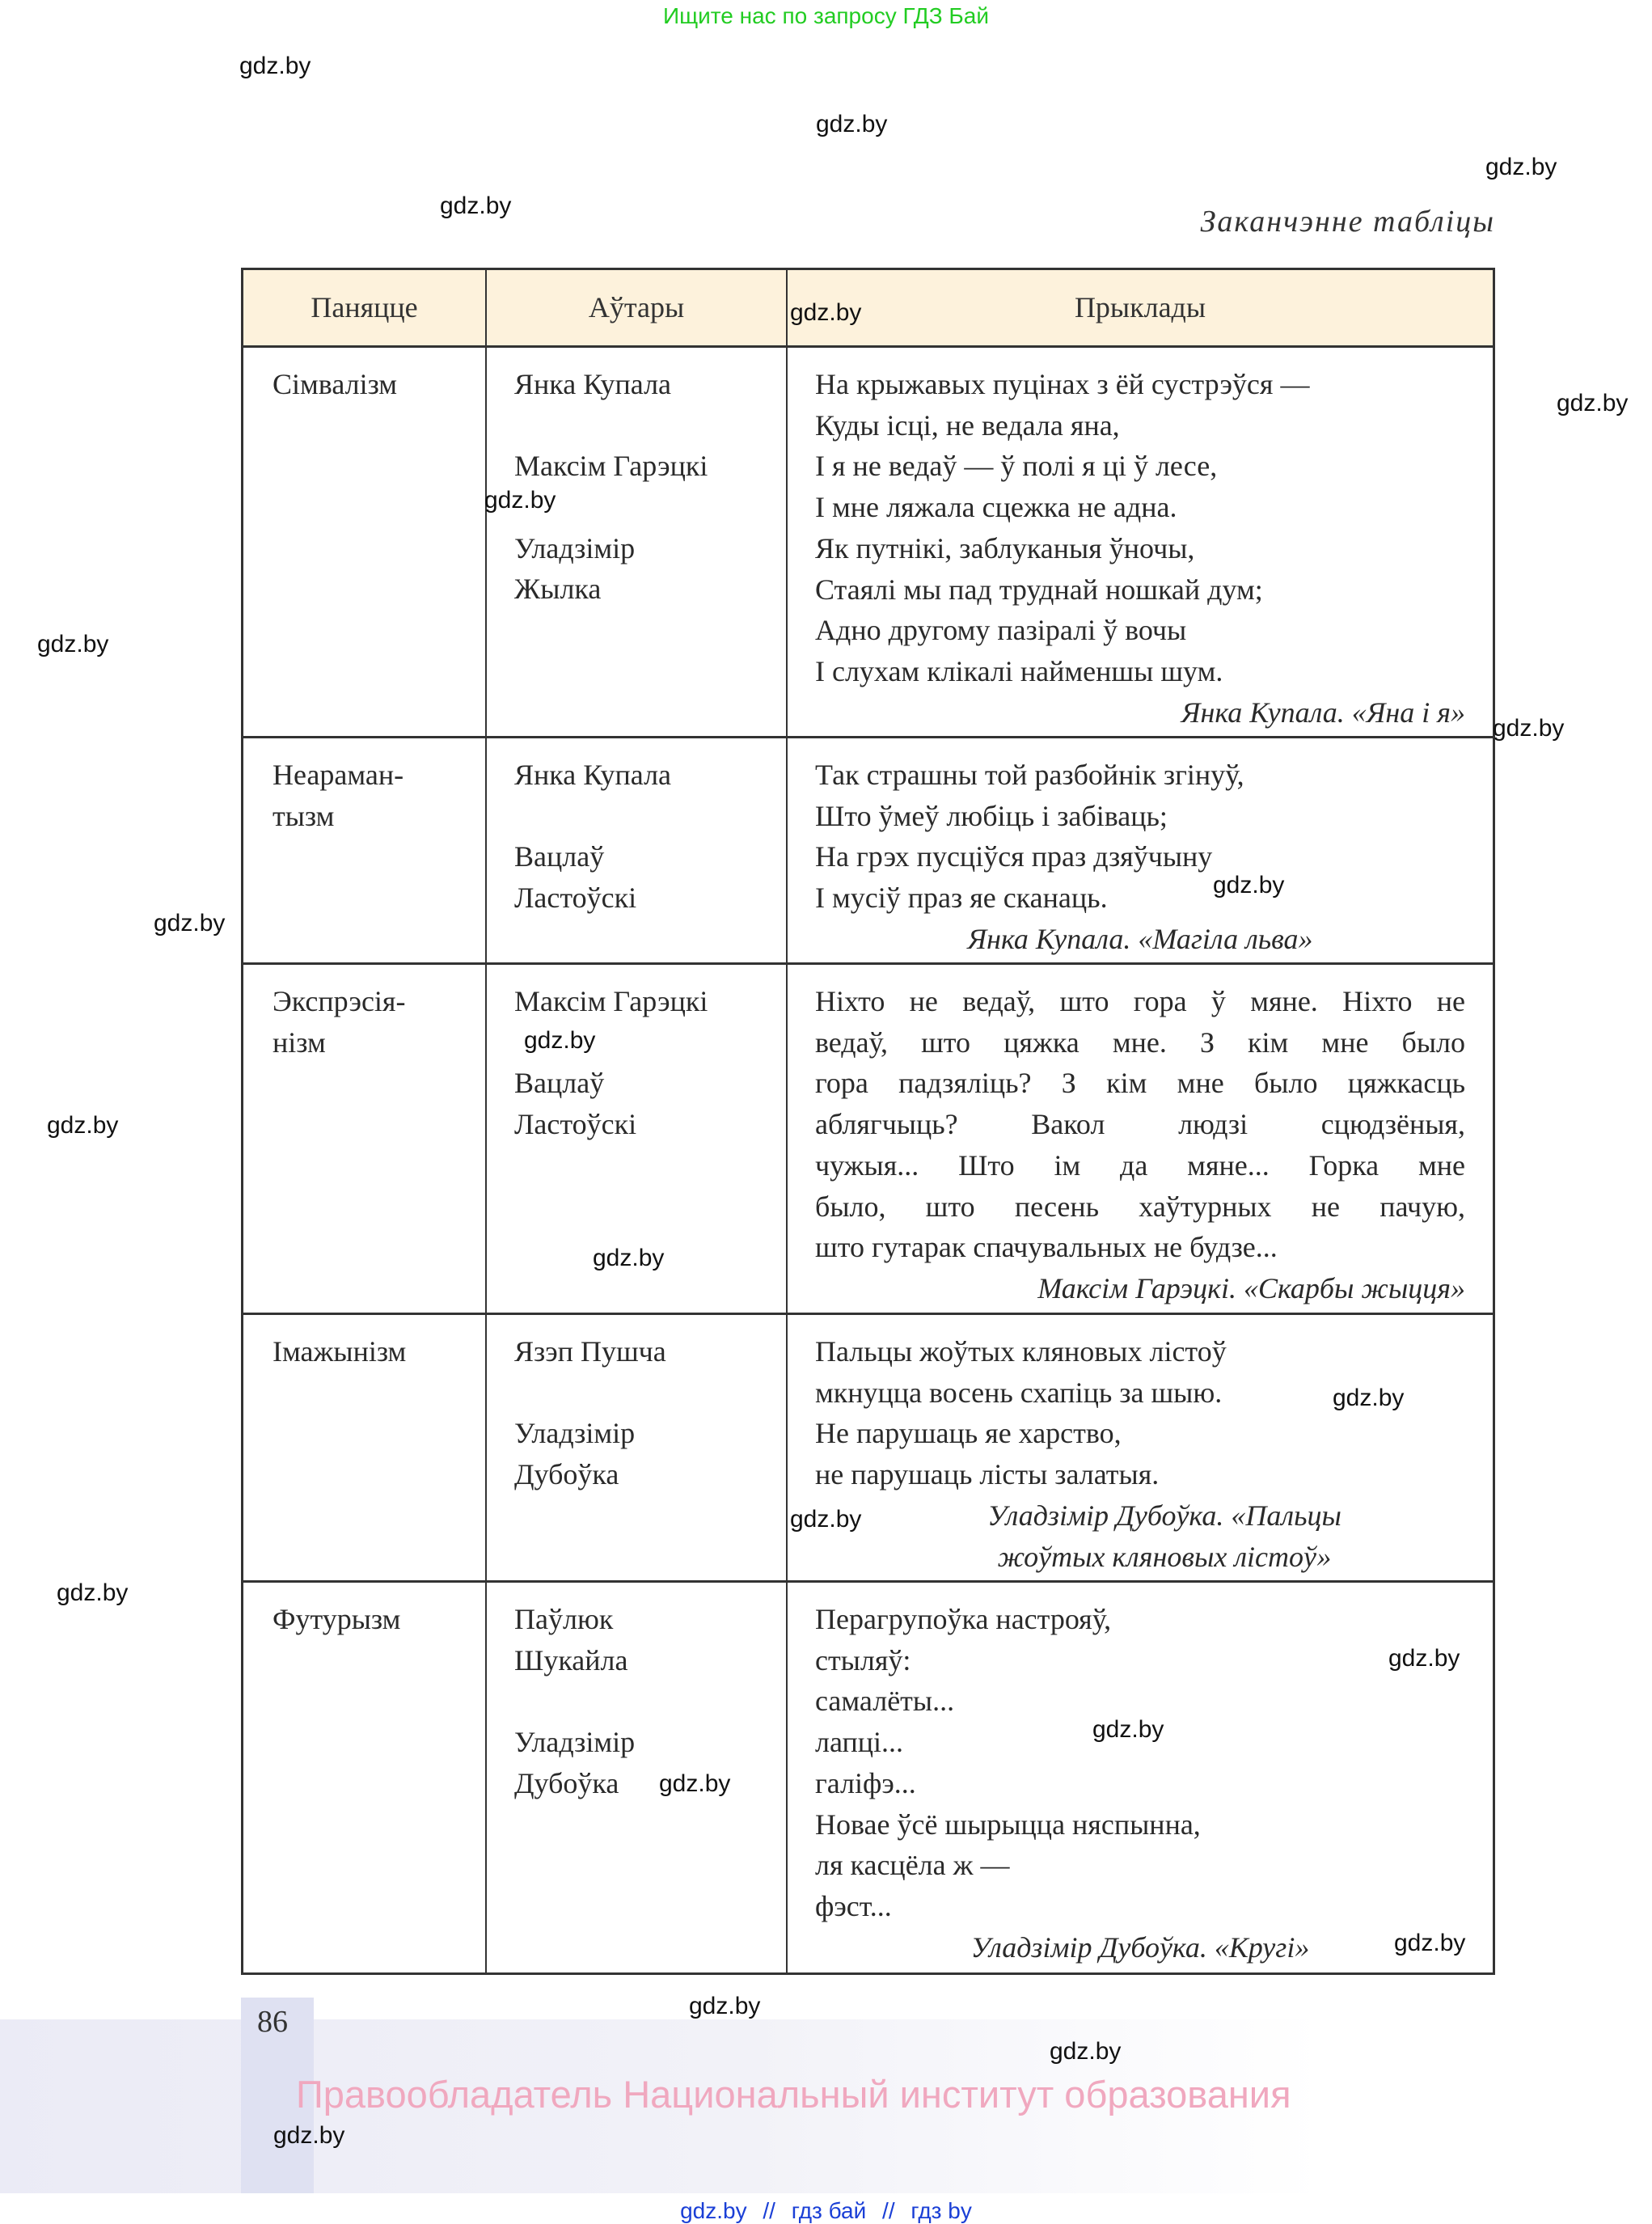  What do you see at coordinates (968, 1433) in the screenshot?
I see `example-line: Не парушаць яе харство,` at bounding box center [968, 1433].